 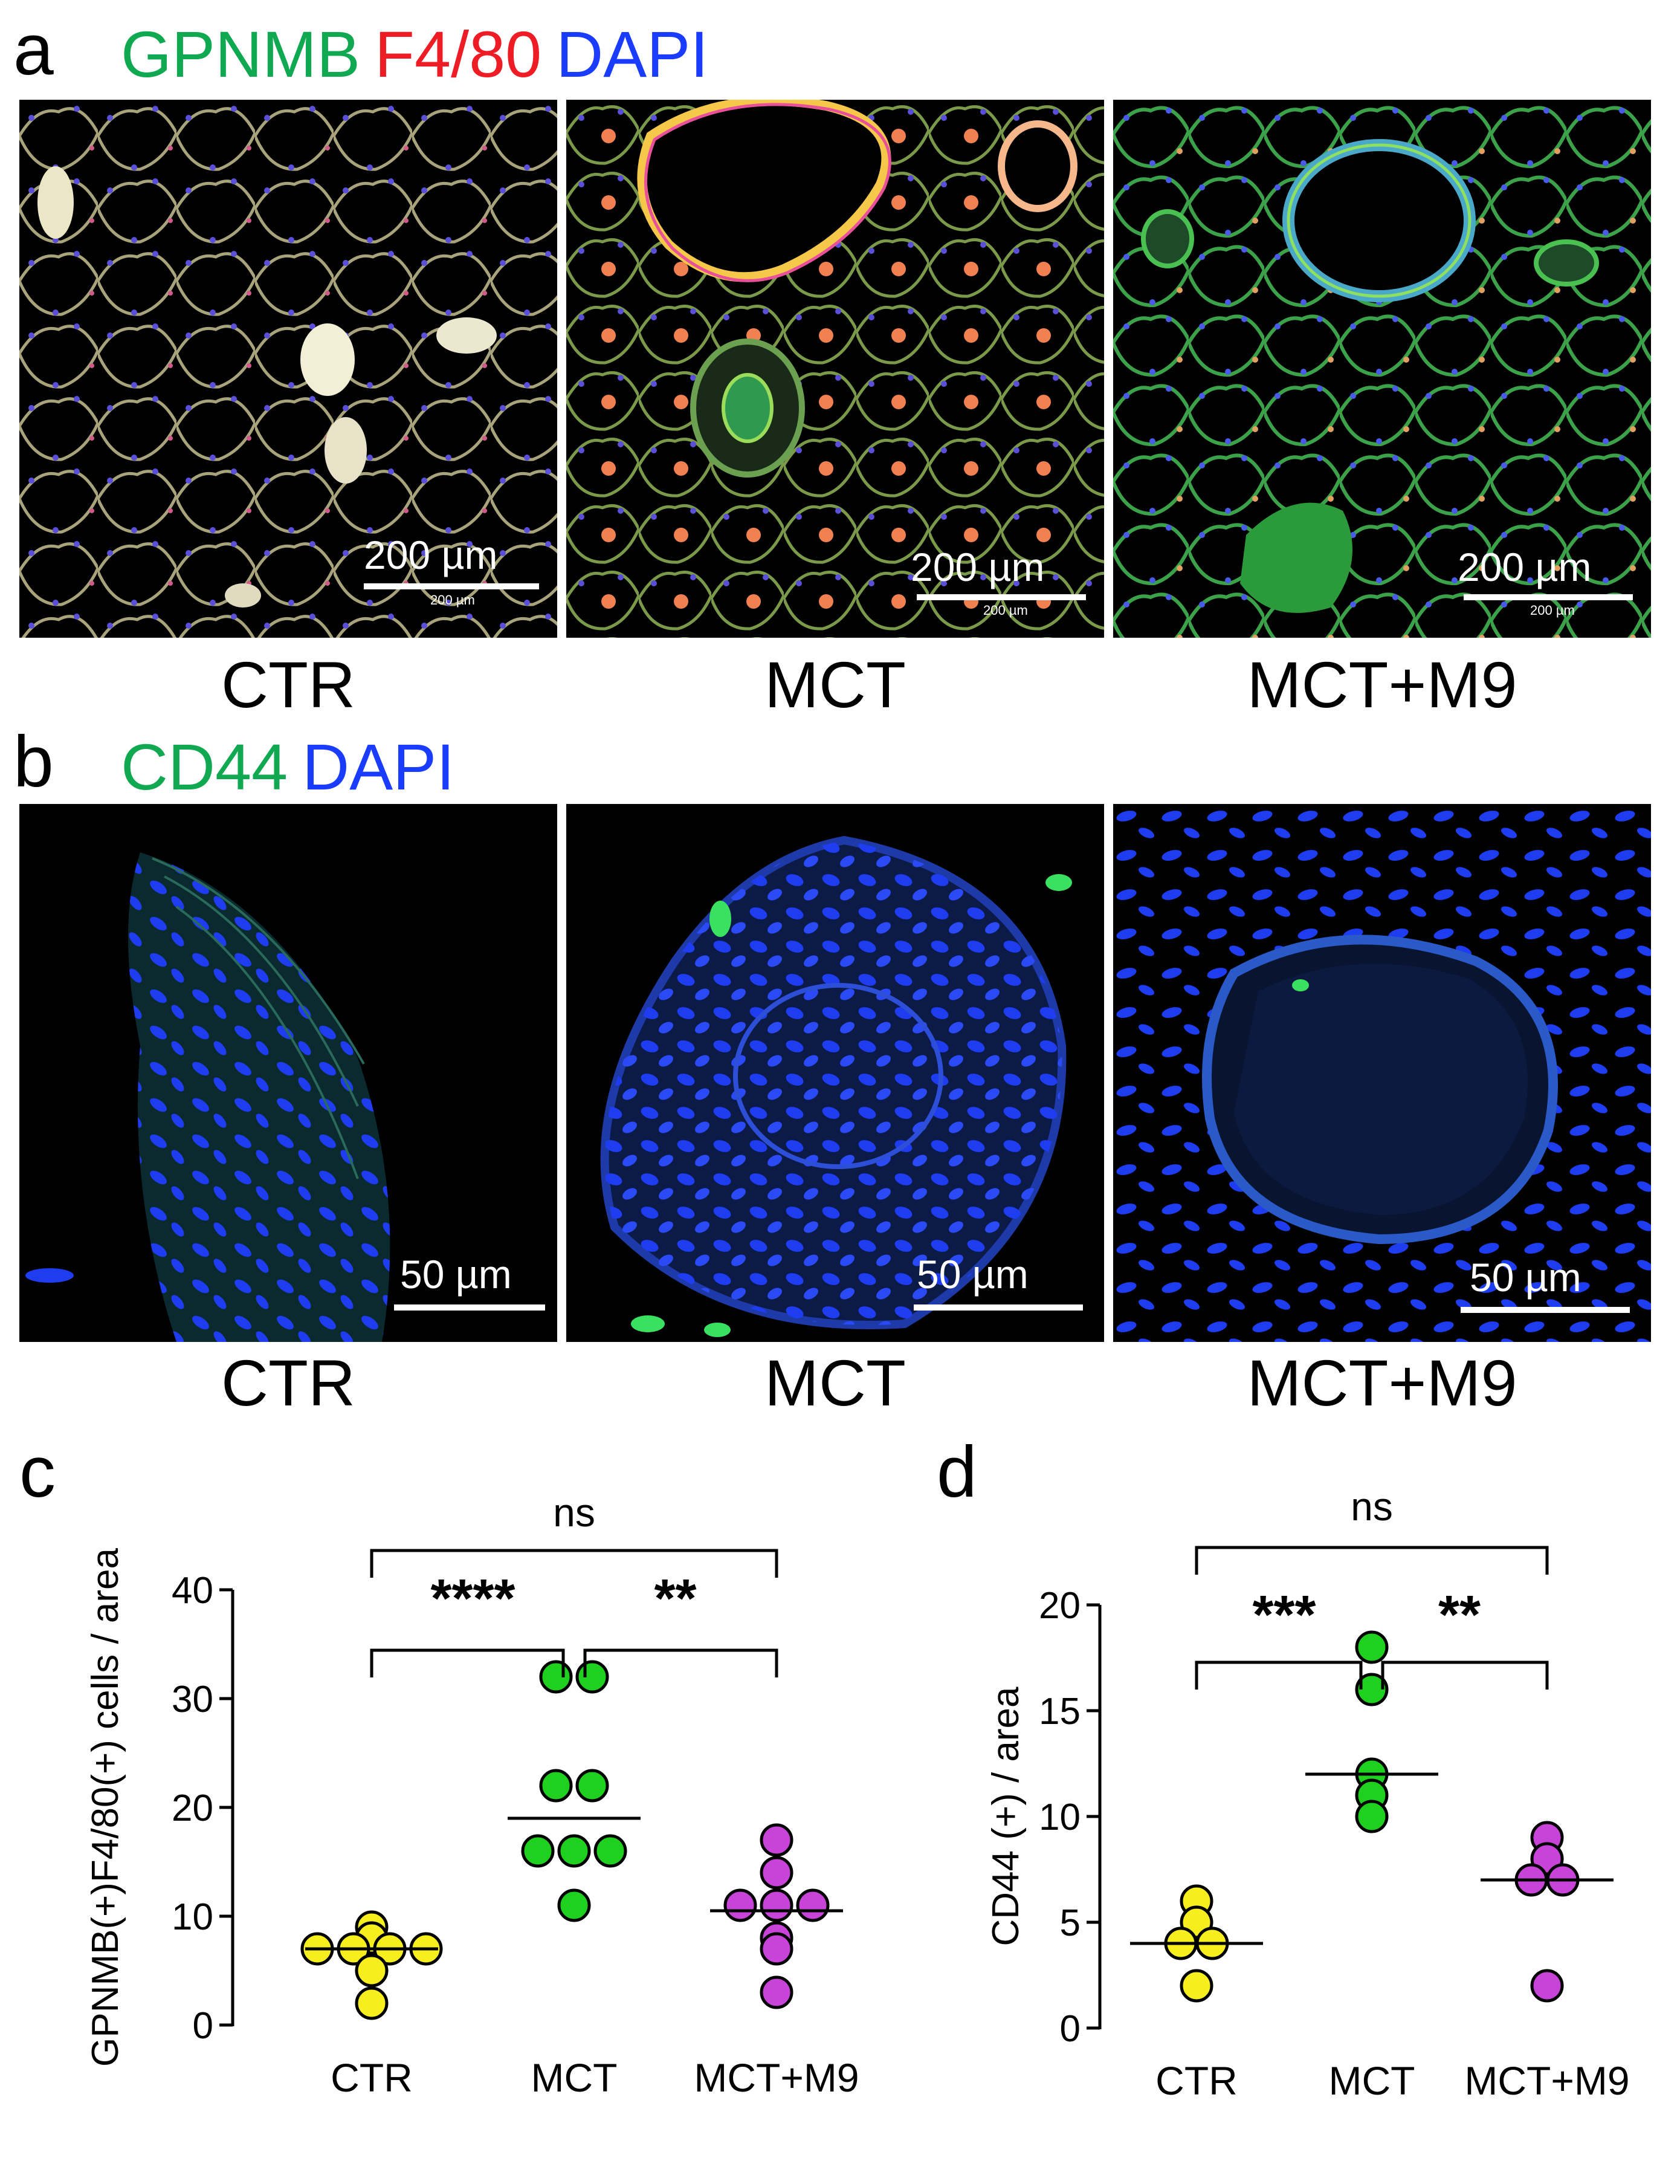 What do you see at coordinates (295, 767) in the screenshot?
I see `panel-b-stain-legend: CD44 DAPI` at bounding box center [295, 767].